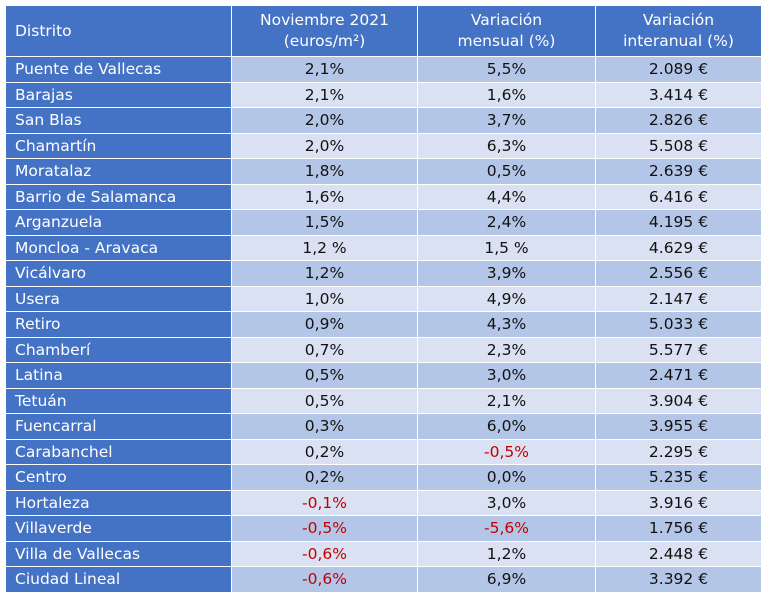  What do you see at coordinates (678, 171) in the screenshot?
I see `variacion-interanual-cell: 2.639 €` at bounding box center [678, 171].